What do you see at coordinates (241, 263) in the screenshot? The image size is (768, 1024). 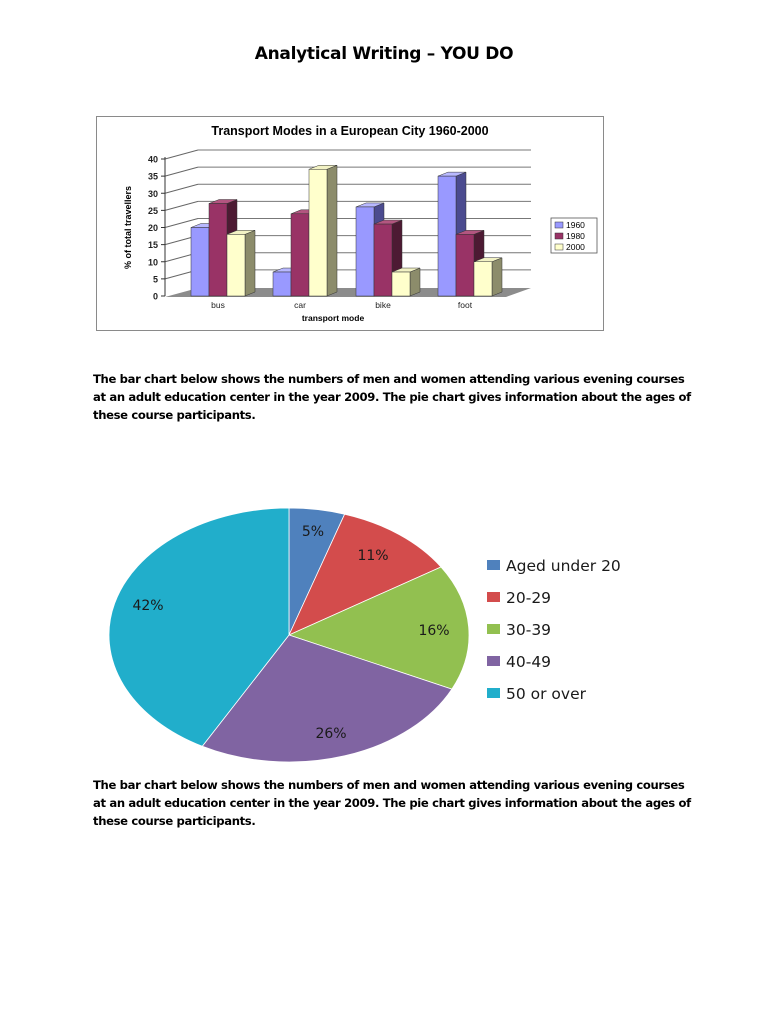 I see `bar-bus-2000` at bounding box center [241, 263].